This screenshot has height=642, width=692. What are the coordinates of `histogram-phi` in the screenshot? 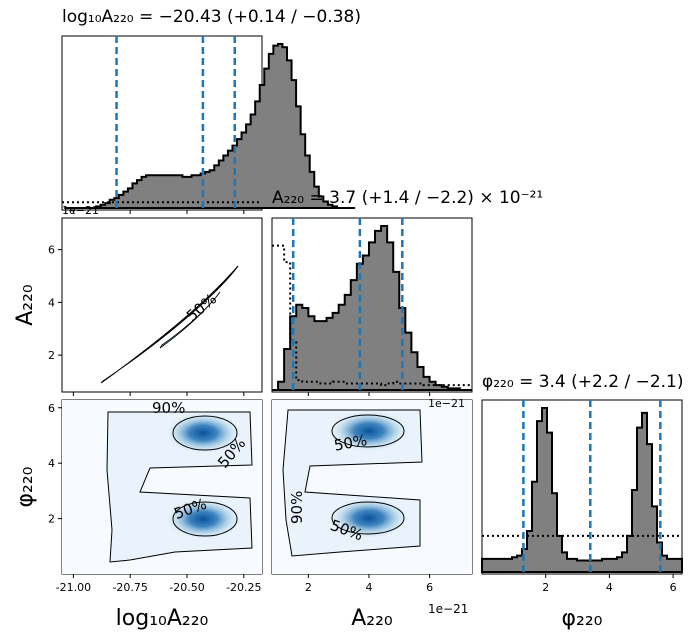 It's located at (582, 487).